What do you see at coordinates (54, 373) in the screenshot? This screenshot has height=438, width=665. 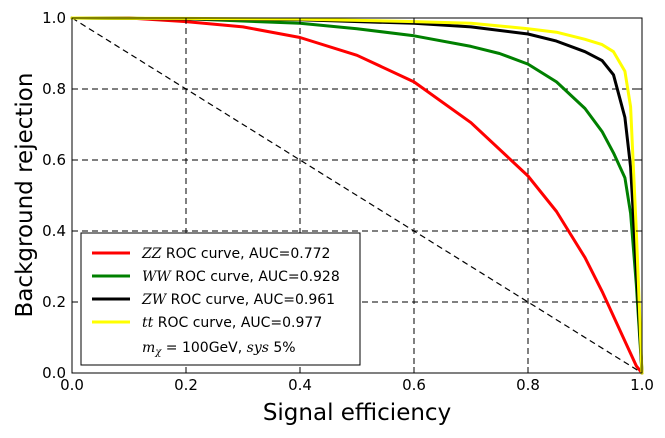 I see `y-tick-label: 0.0` at bounding box center [54, 373].